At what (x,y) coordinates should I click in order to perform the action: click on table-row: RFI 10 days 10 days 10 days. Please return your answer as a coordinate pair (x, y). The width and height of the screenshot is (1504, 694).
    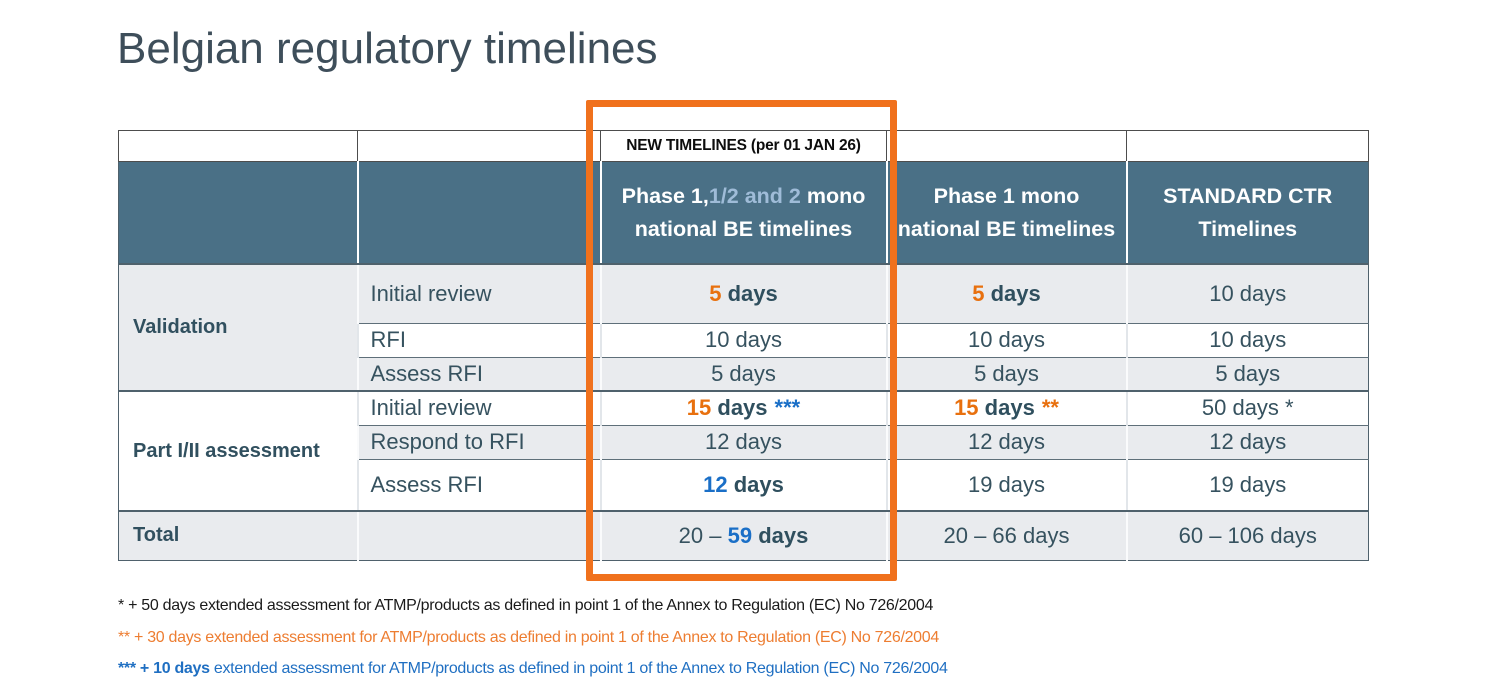
    Looking at the image, I should click on (744, 340).